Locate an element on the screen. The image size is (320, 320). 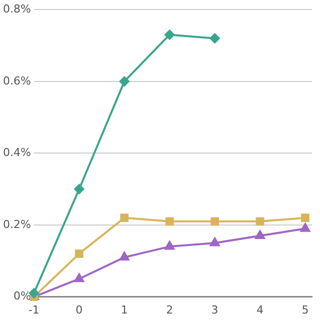
x-tick-label: 2 is located at coordinates (170, 309).